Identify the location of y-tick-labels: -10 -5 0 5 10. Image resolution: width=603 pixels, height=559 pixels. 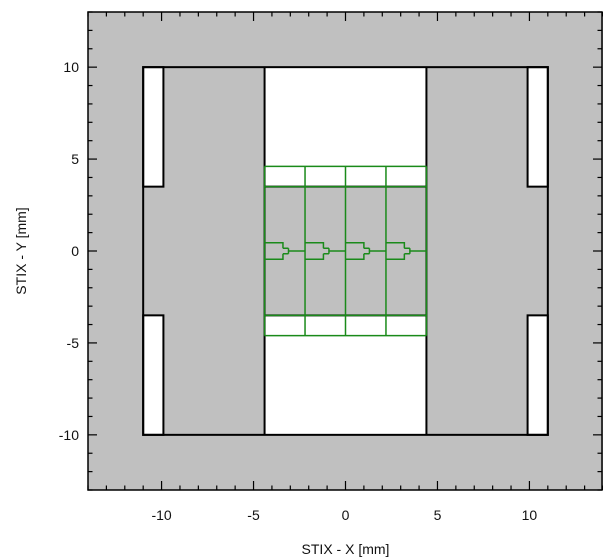
(69, 251).